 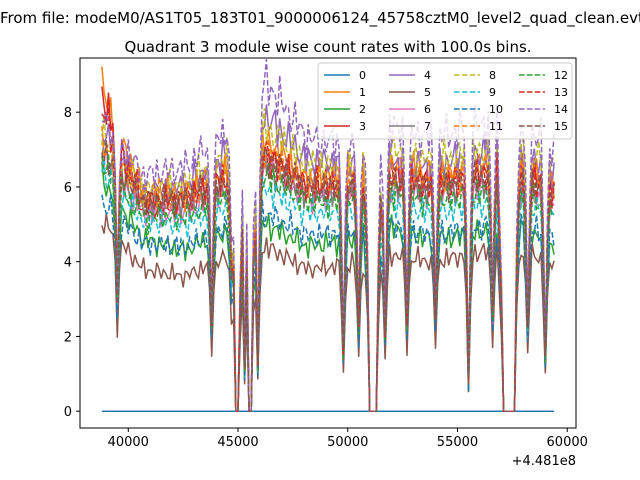 What do you see at coordinates (475, 75) in the screenshot?
I see `legend-item: 8` at bounding box center [475, 75].